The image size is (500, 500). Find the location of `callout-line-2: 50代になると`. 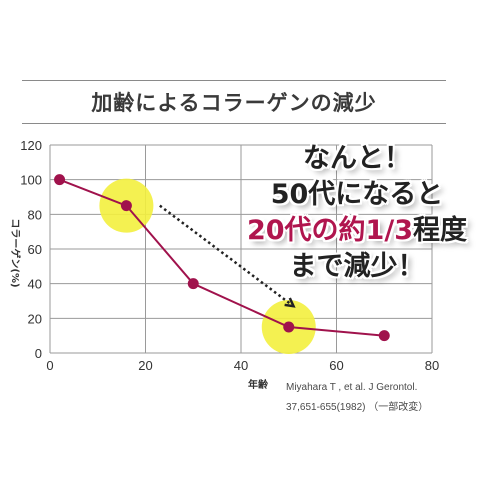

callout-line-2: 50代になると is located at coordinates (357, 194).